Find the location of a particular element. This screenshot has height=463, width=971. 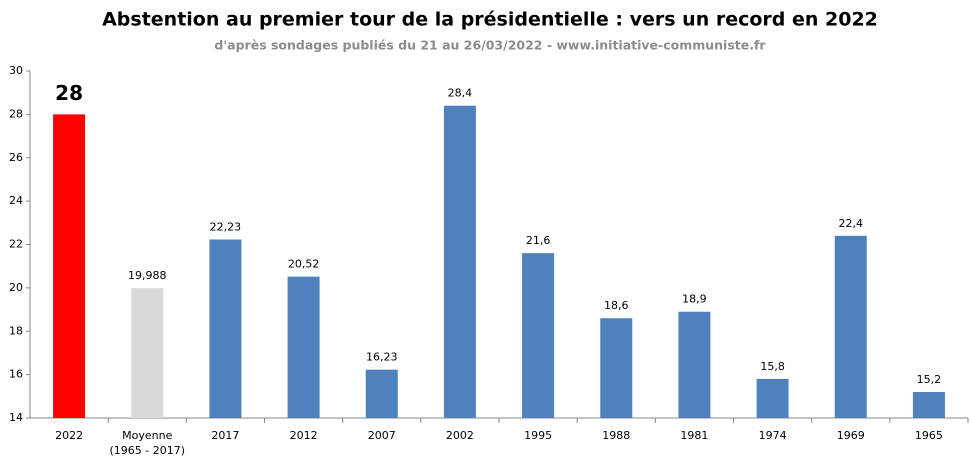

x-tick-label: 1981 is located at coordinates (694, 435).